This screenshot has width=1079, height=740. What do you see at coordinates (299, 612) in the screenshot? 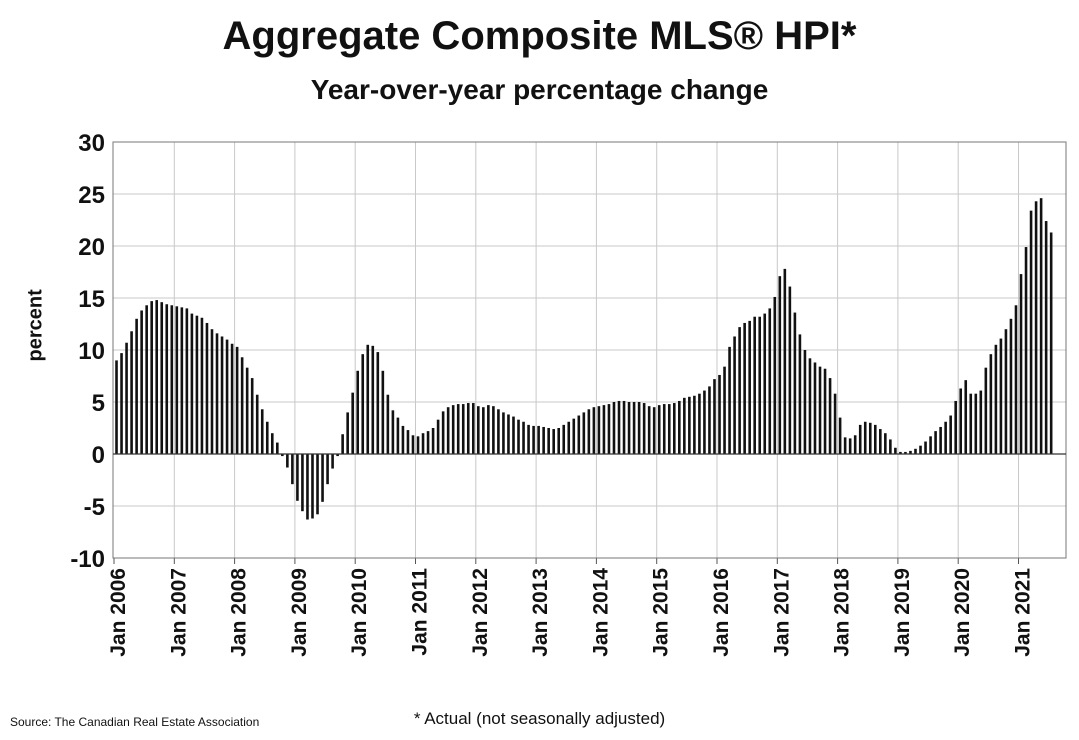
I see `x-tick-label: Jan 2009` at bounding box center [299, 612].